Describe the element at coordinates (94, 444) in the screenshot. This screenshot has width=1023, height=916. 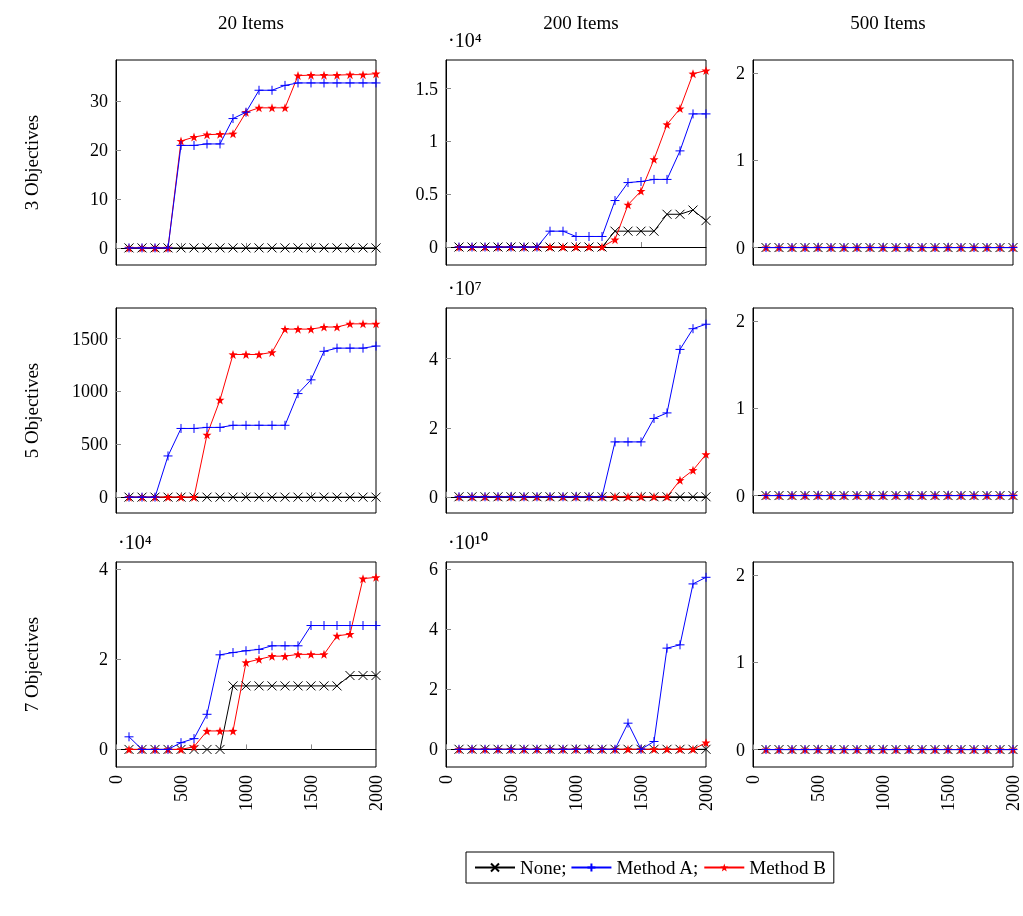
I see `y-tick-label: 500` at that location.